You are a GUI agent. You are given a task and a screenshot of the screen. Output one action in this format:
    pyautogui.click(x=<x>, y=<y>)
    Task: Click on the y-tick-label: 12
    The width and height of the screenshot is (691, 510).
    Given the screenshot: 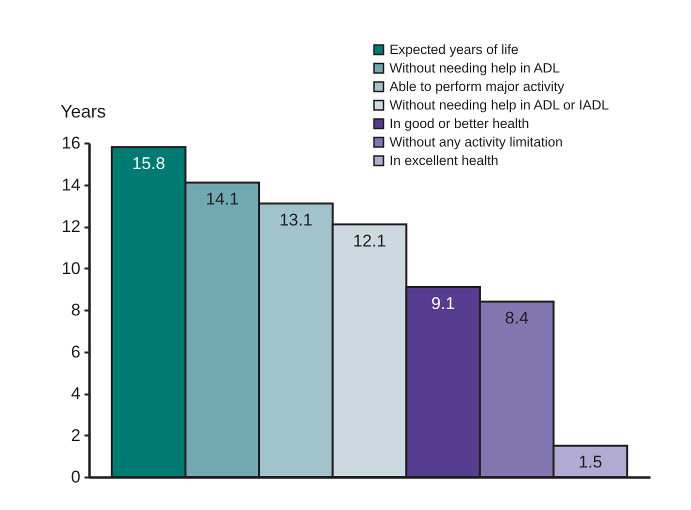 What is the action you would take?
    pyautogui.click(x=71, y=226)
    